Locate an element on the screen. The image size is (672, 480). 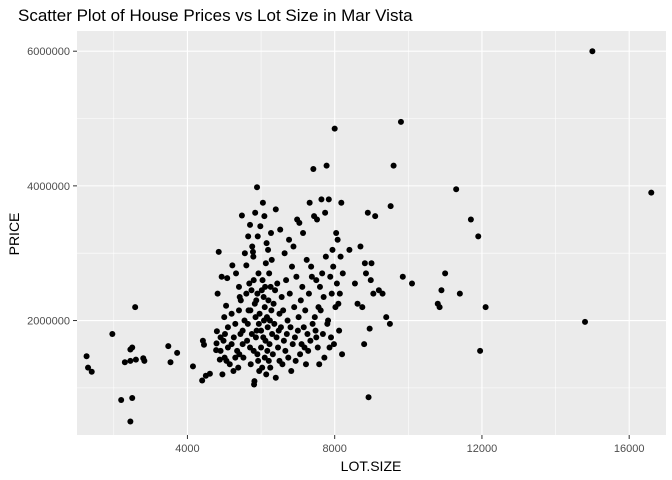
x-tick-label: 12000 is located at coordinates (482, 449).